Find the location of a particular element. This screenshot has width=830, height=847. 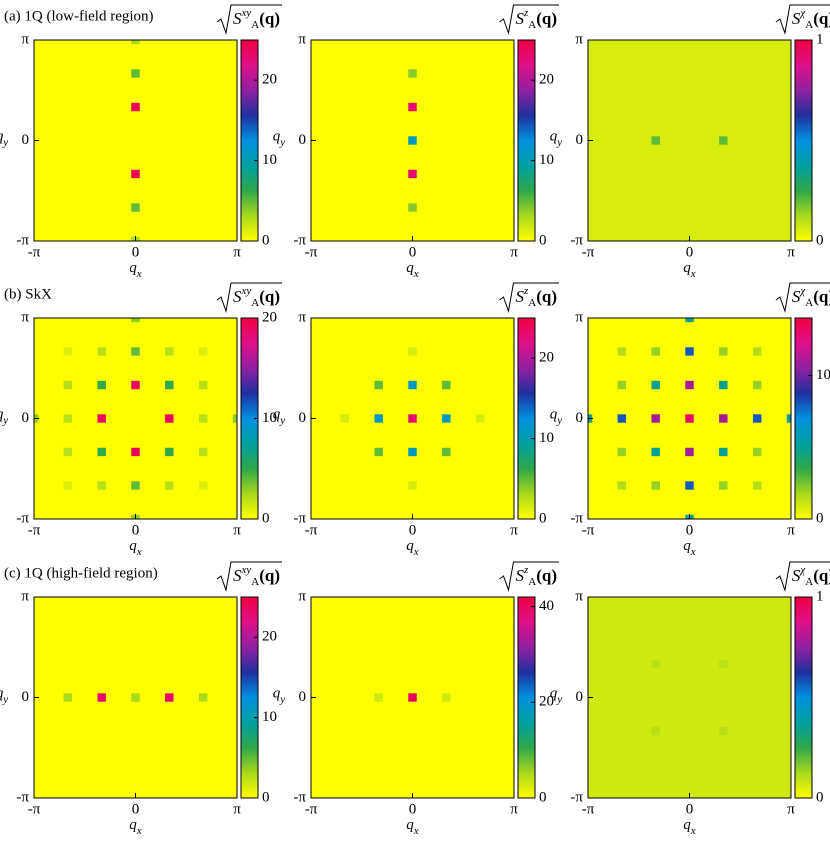

heatmap-panel: -π0π-π0πqxqy01020SxyA(q)(b) SkX is located at coordinates (141, 420).